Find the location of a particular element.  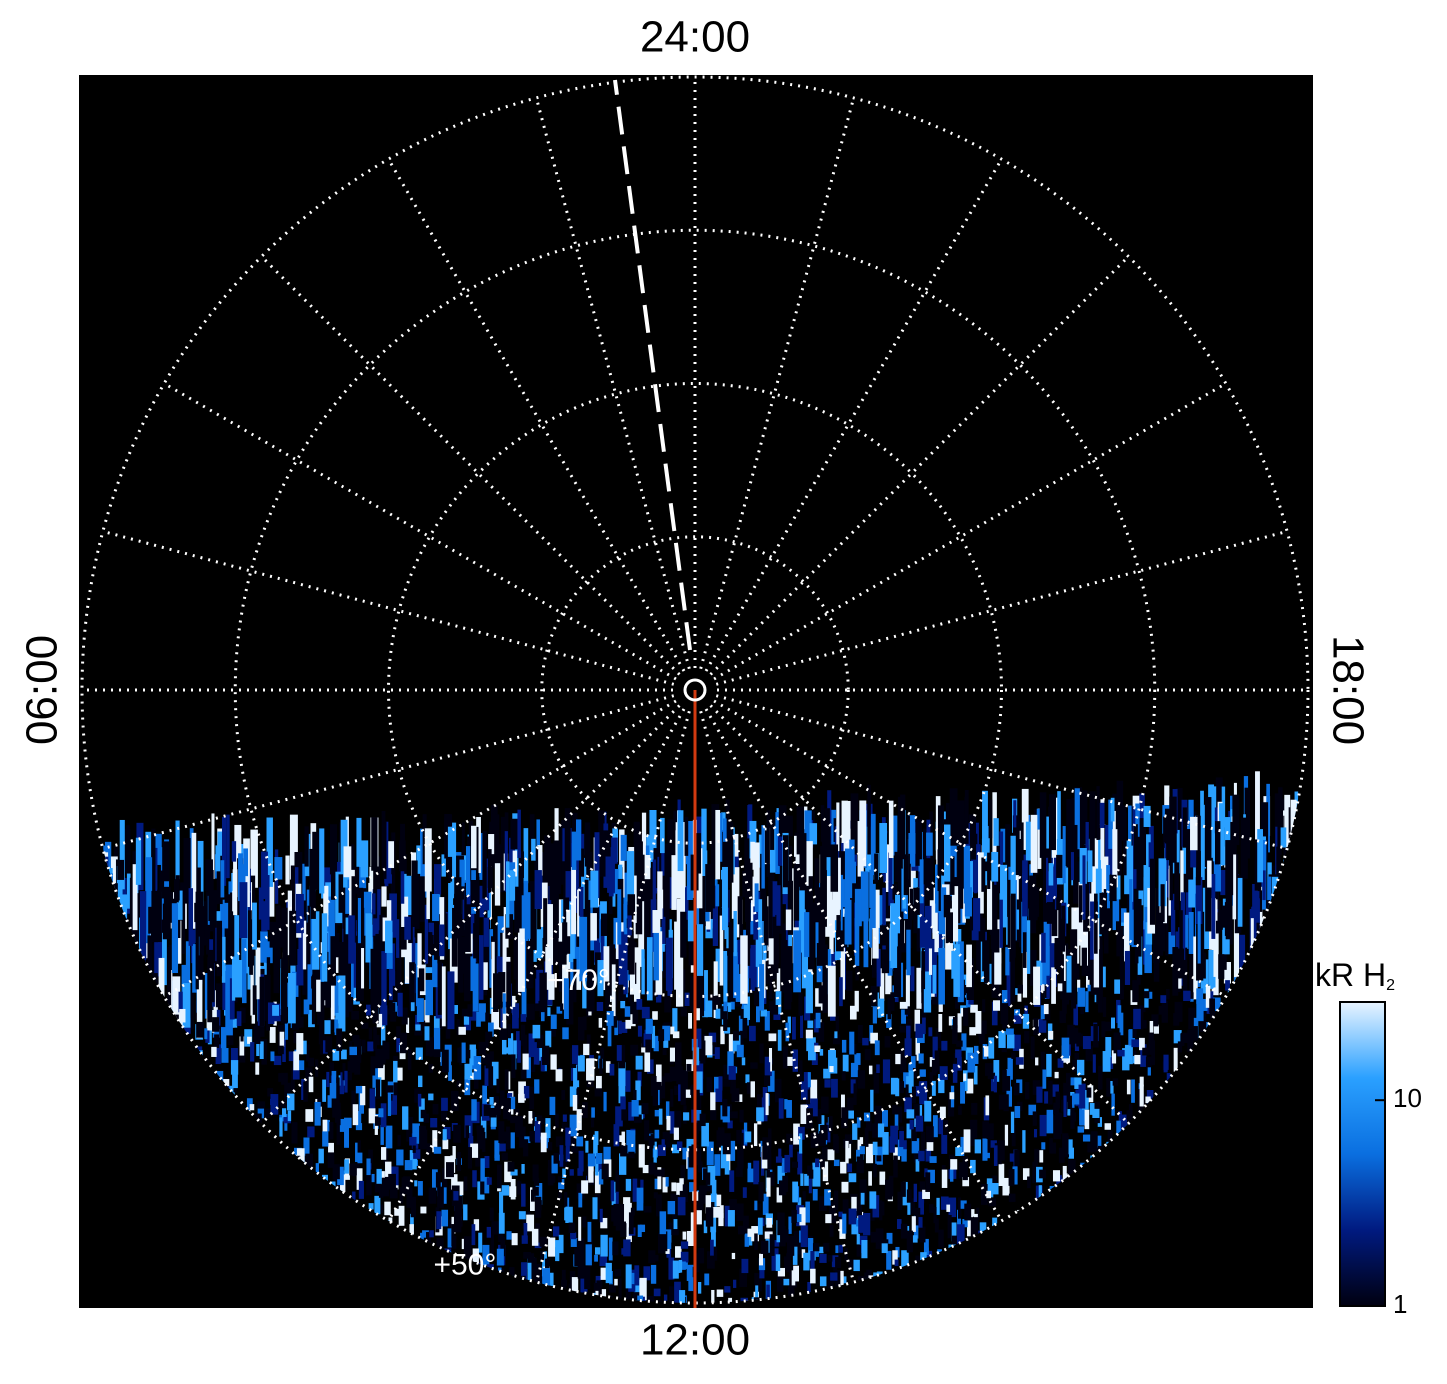

colorbar-scale is located at coordinates (1362, 1154).